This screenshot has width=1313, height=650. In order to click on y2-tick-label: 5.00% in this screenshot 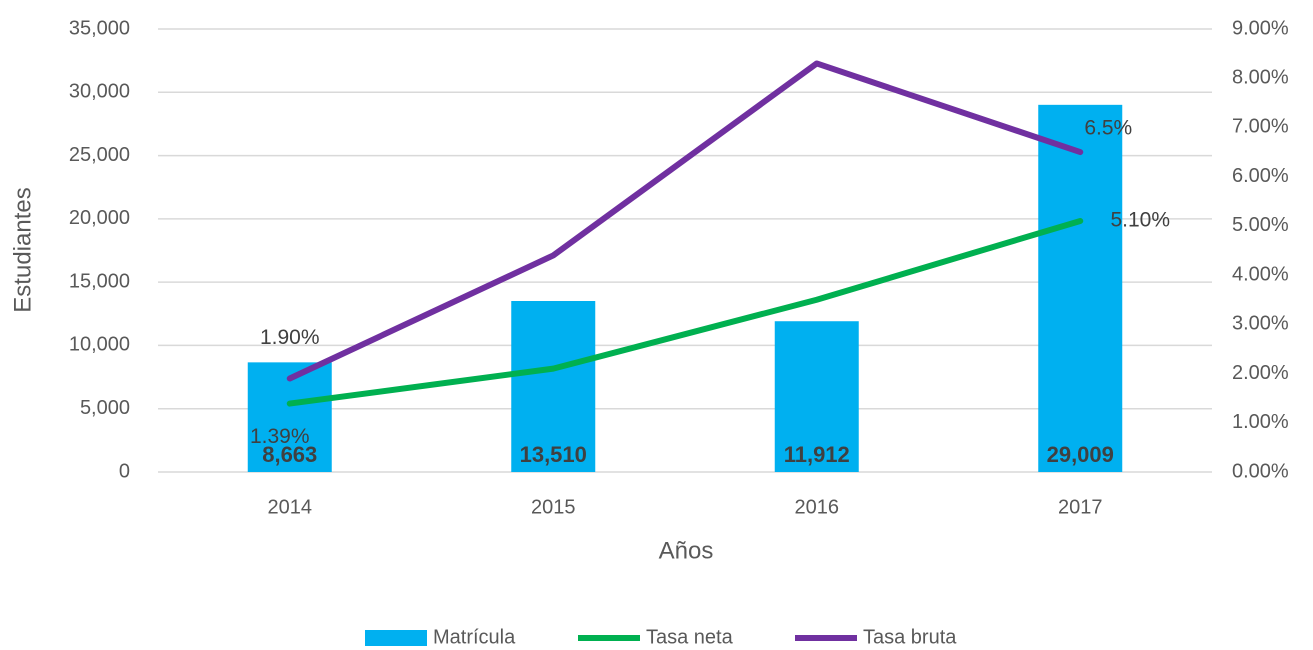, I will do `click(1260, 225)`.